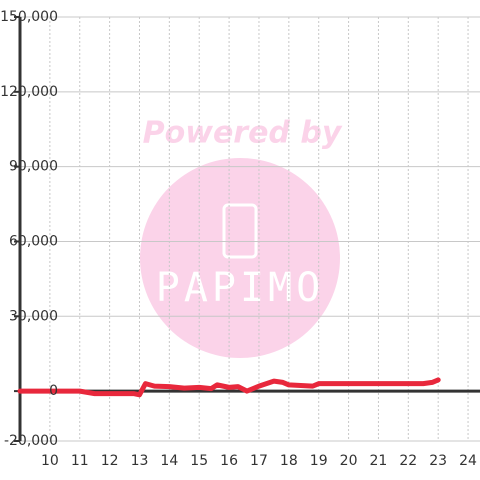 This screenshot has width=480, height=480. Describe the element at coordinates (259, 461) in the screenshot. I see `x-tick-label: 17` at that location.